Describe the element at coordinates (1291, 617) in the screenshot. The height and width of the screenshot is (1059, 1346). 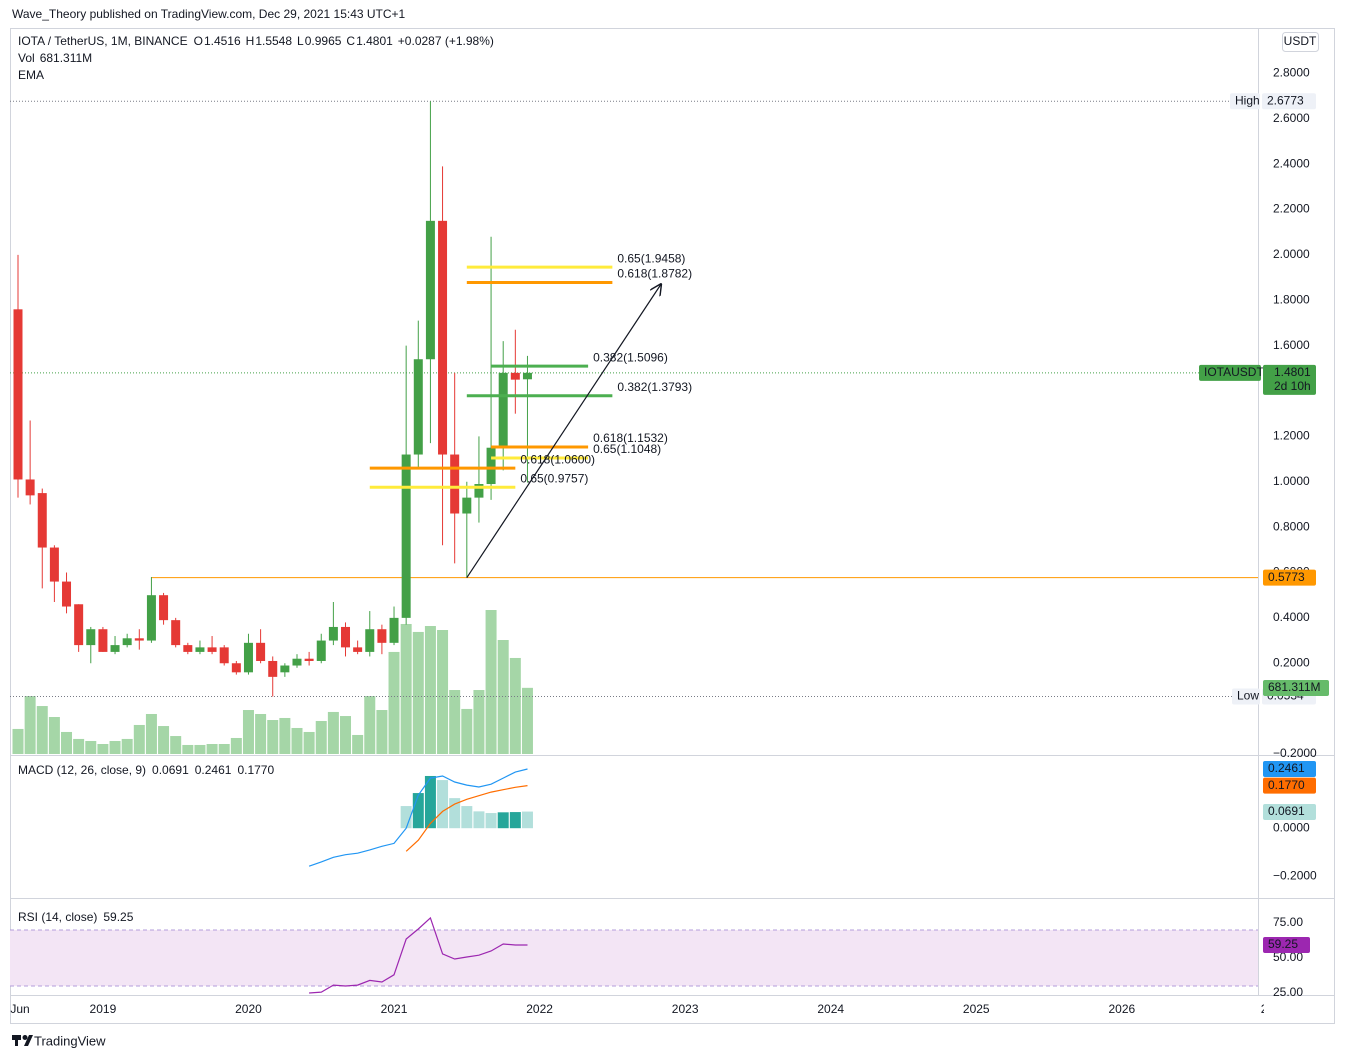
I see `y-tick-label: 0.4000` at that location.